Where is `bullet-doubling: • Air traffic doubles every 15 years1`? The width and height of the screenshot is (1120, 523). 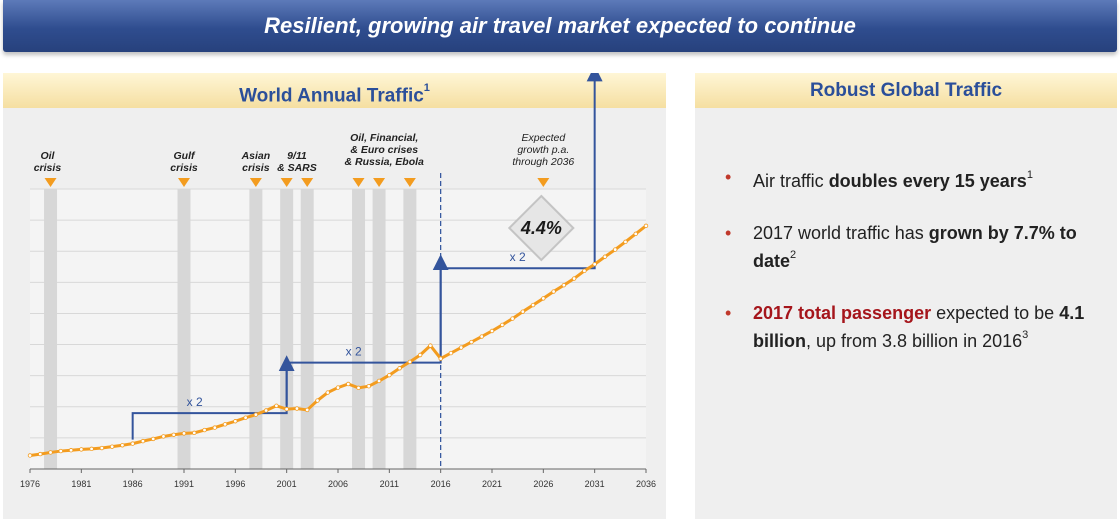
bullet-doubling: • Air traffic doubles every 15 years1 is located at coordinates (879, 179).